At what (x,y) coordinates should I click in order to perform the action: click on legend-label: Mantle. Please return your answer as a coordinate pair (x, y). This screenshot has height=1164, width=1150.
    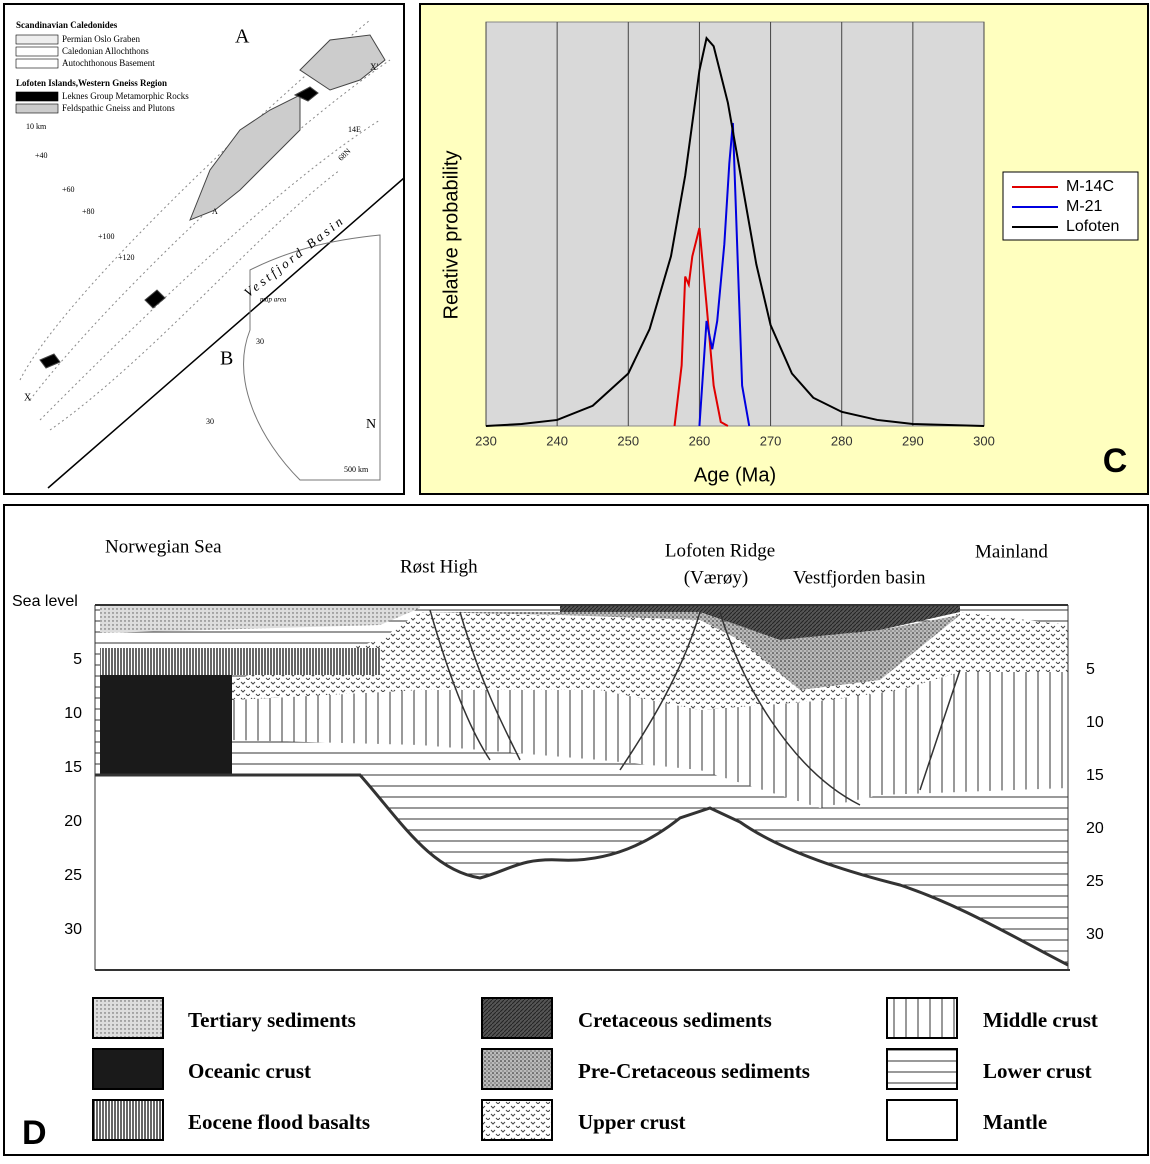
    Looking at the image, I should click on (1015, 1122).